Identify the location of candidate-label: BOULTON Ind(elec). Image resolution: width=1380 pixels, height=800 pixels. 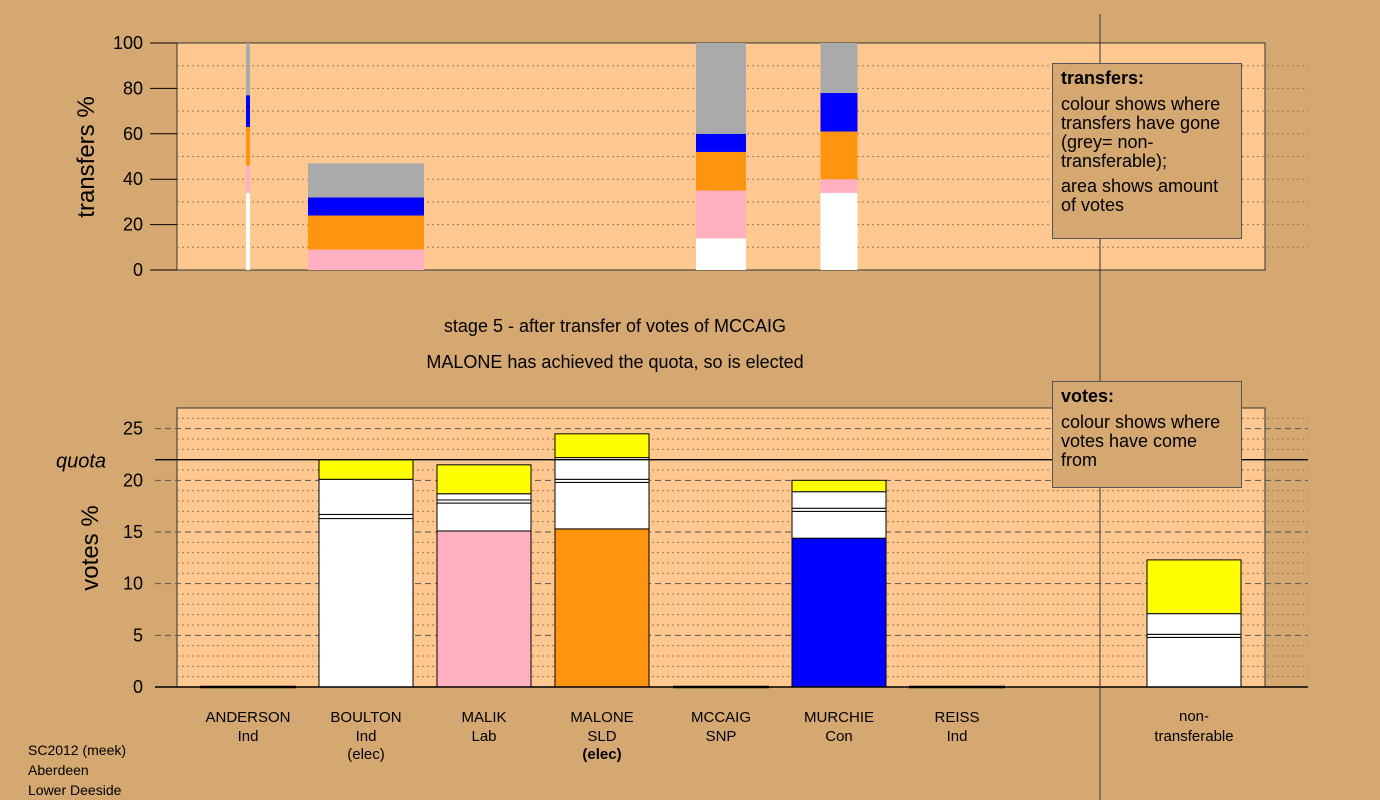
(365, 736).